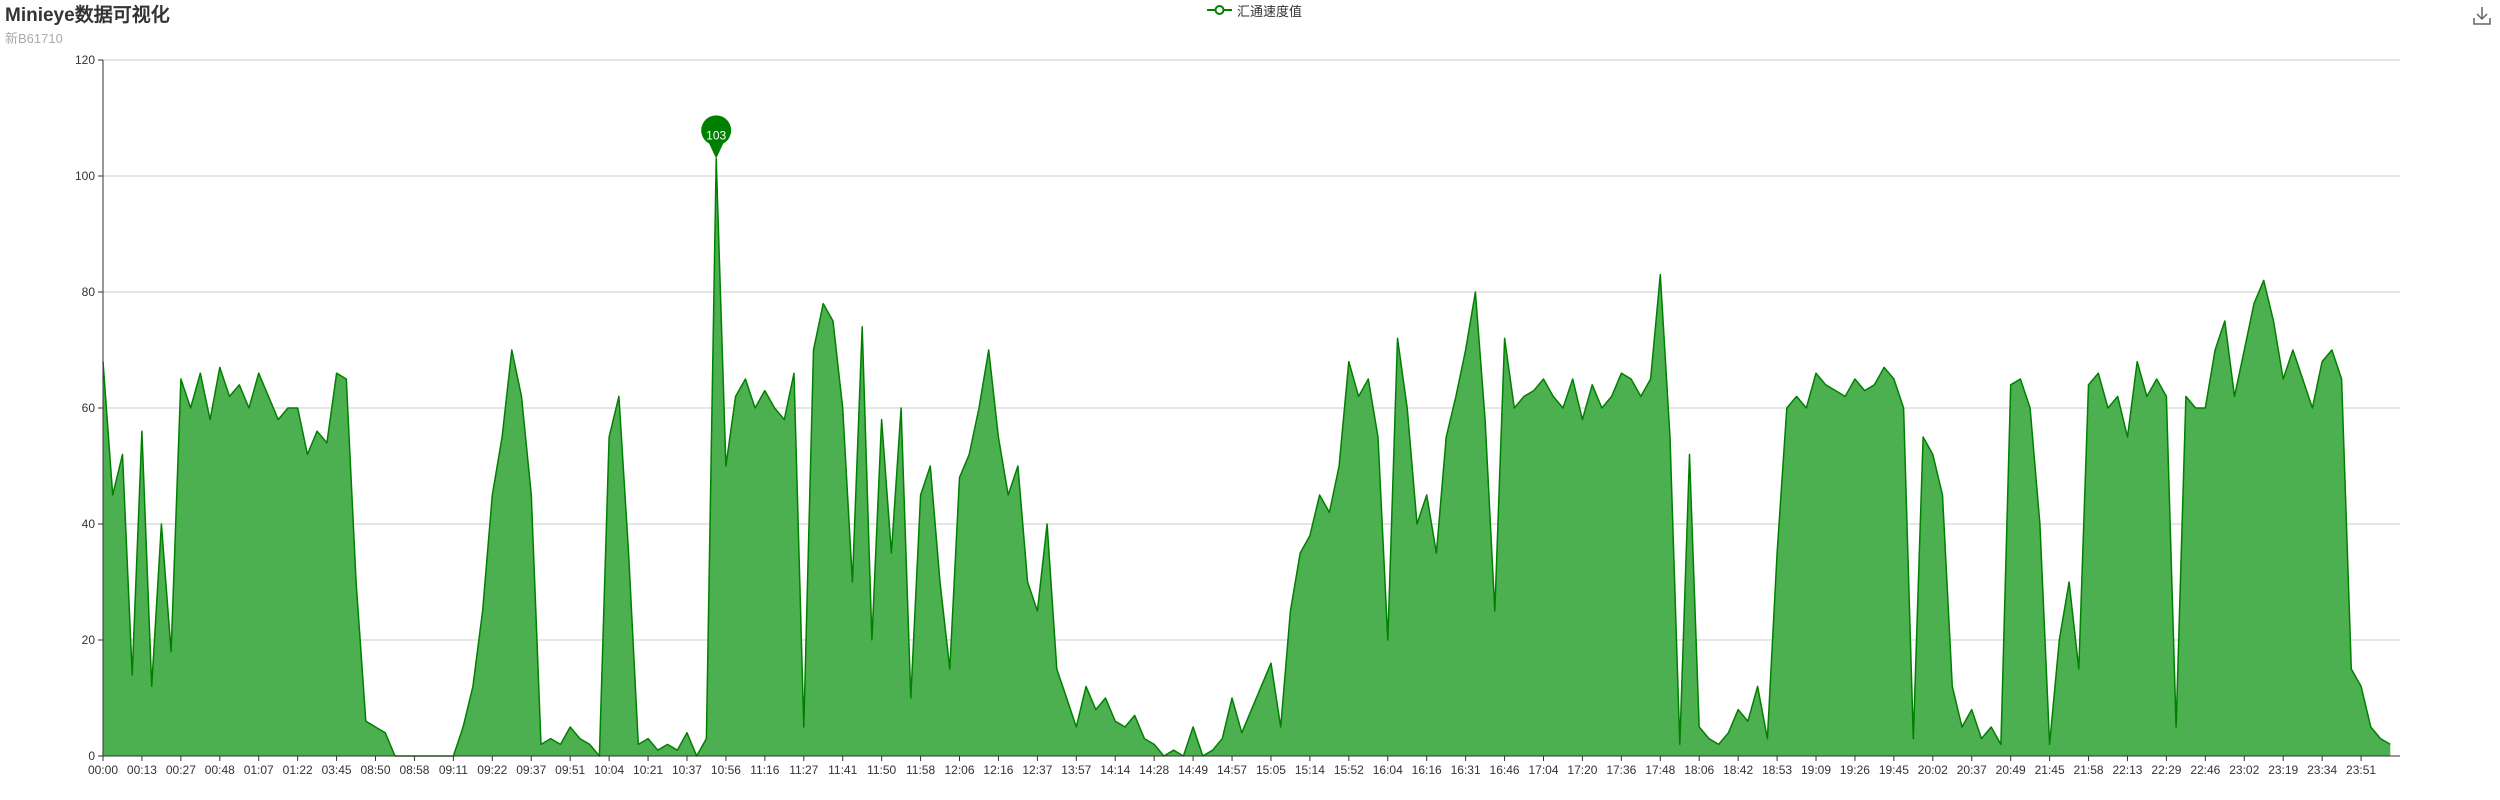 This screenshot has height=800, width=2500. Describe the element at coordinates (1933, 770) in the screenshot. I see `x-tick-label: 20:02` at that location.